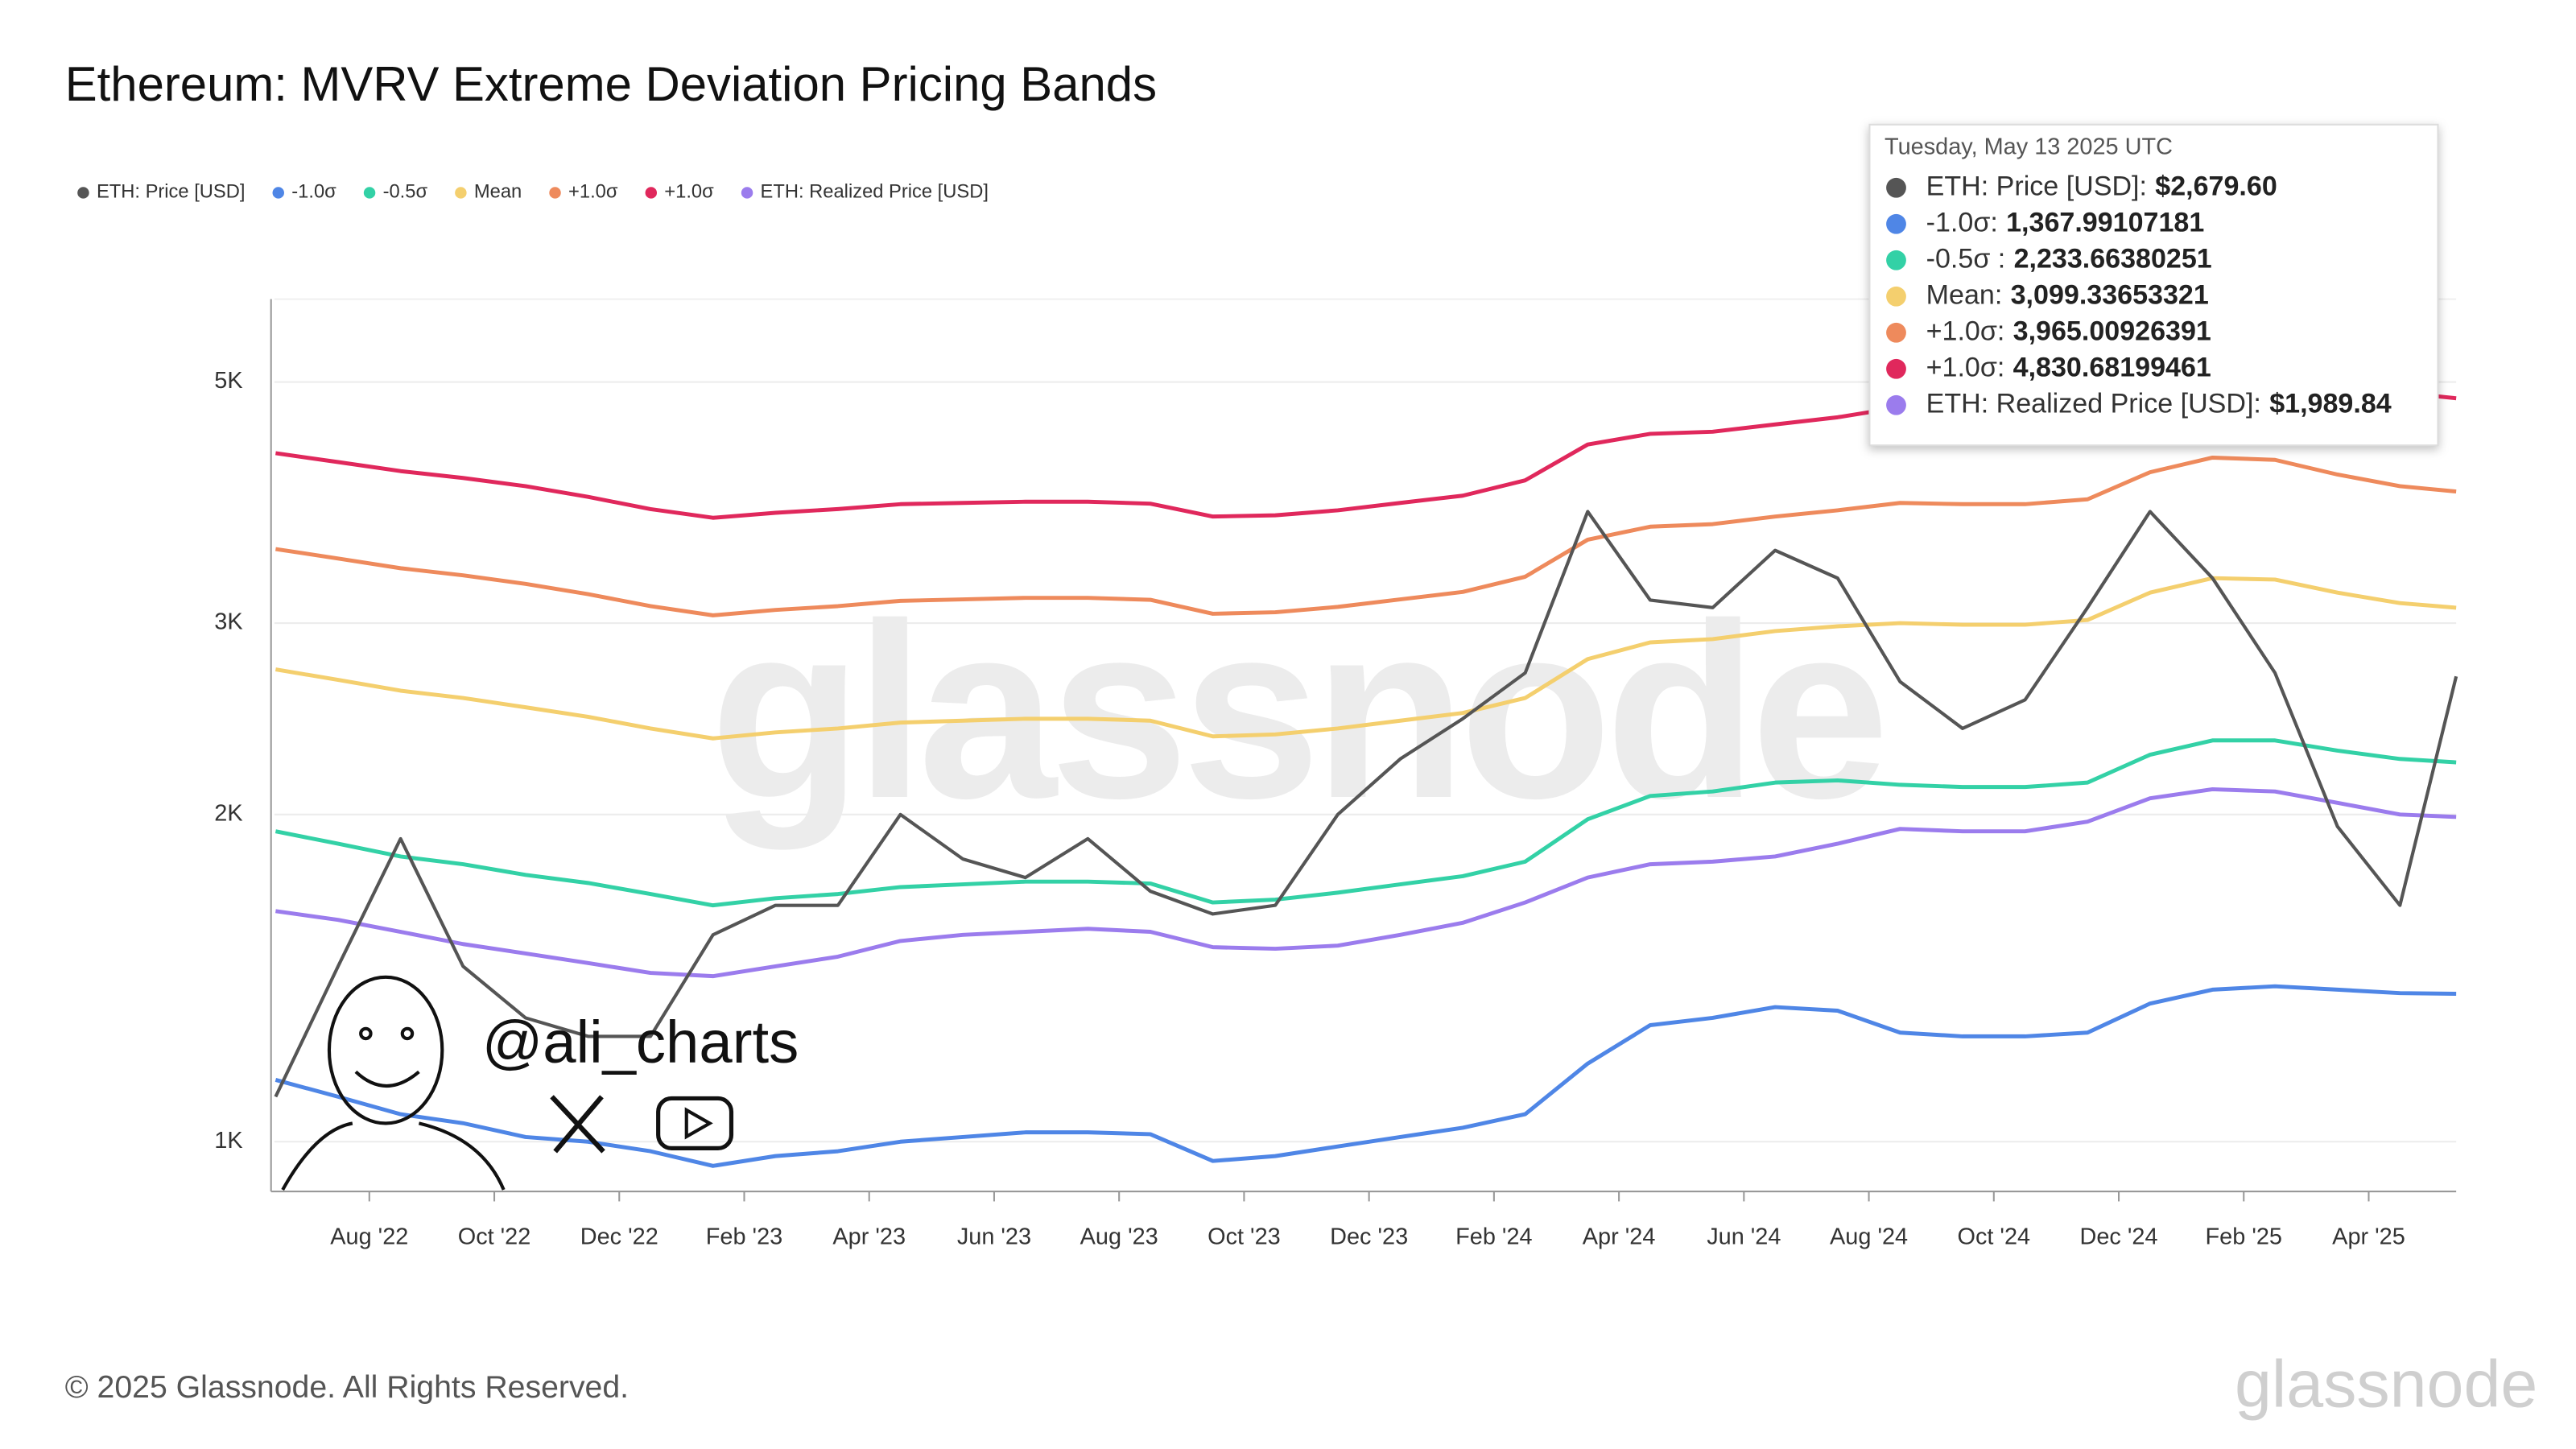 The height and width of the screenshot is (1449, 2576). What do you see at coordinates (313, 192) in the screenshot?
I see `legend-label: -1.0σ` at bounding box center [313, 192].